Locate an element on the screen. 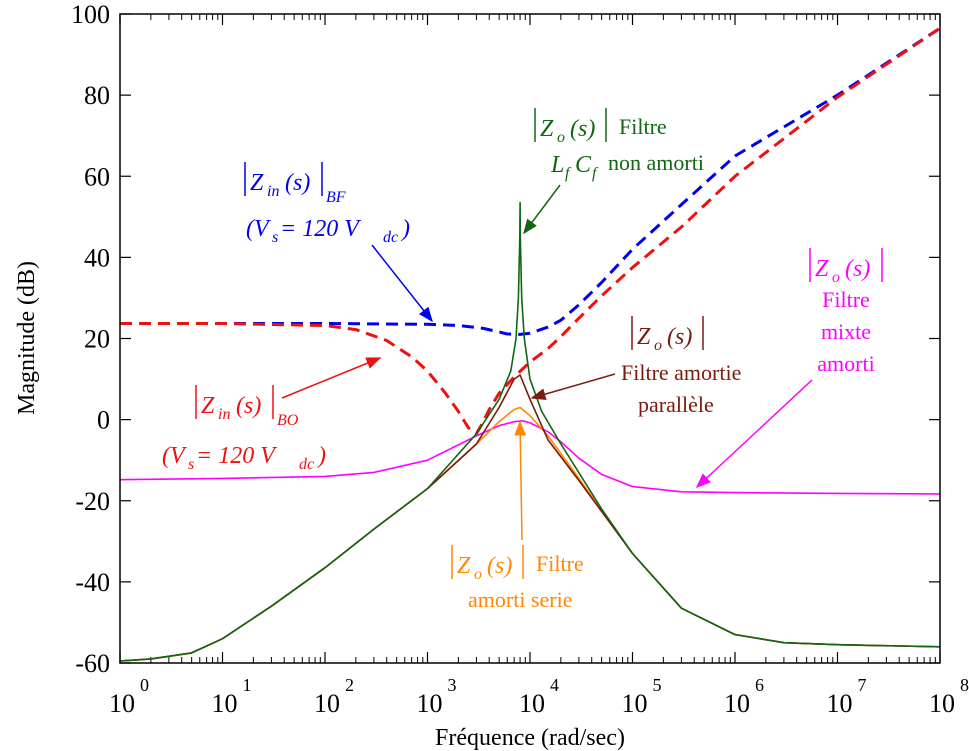  annotation-c: C is located at coordinates (583, 165).